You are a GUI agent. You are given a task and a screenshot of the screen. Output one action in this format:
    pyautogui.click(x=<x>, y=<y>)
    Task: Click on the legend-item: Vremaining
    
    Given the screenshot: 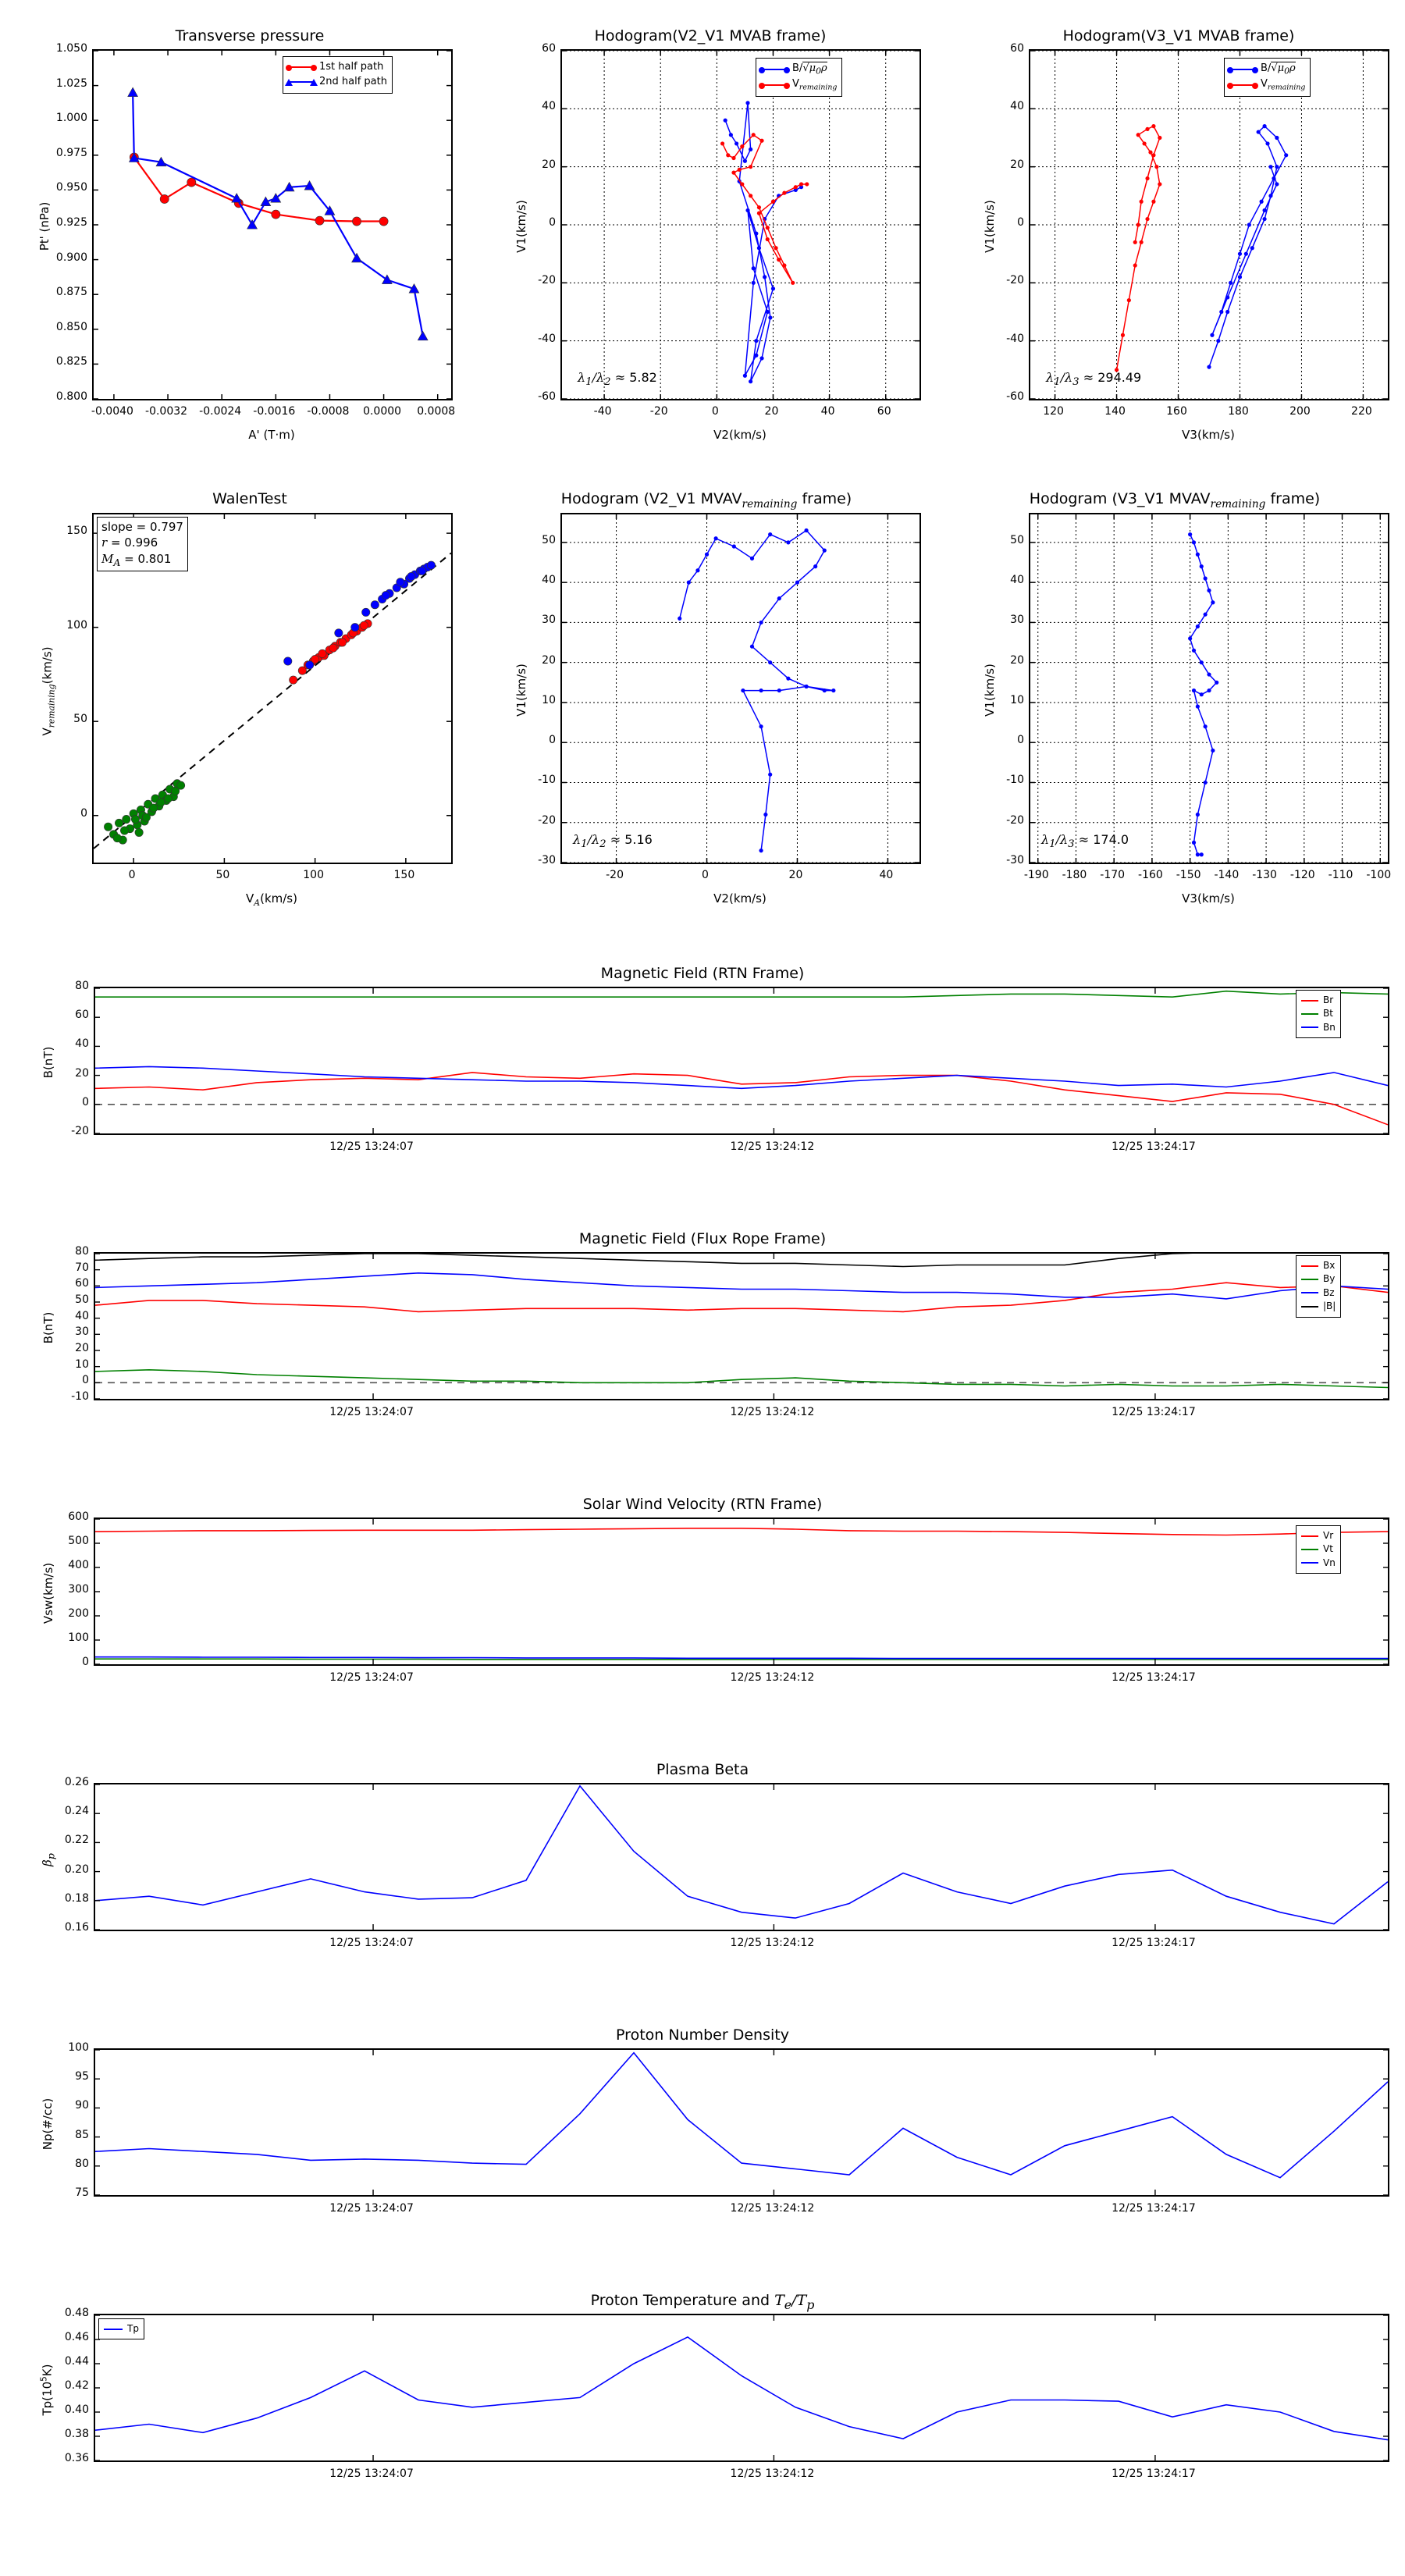 What is the action you would take?
    pyautogui.click(x=798, y=85)
    